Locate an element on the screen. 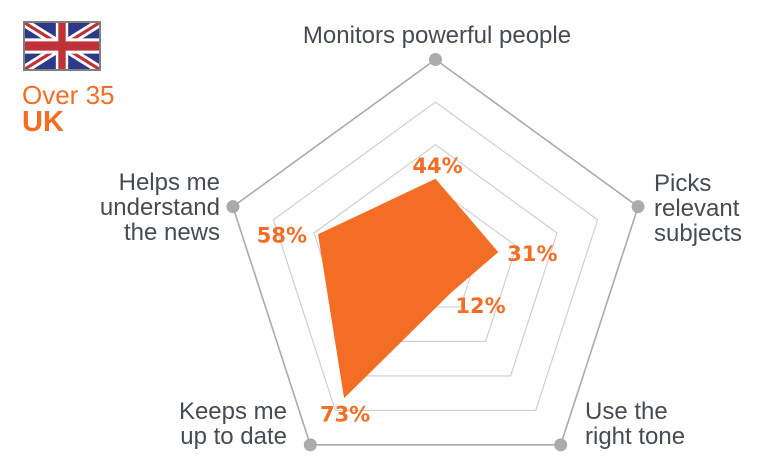 The image size is (768, 474). axis-label-picks-relevant-subjects: Picks relevant subjects is located at coordinates (698, 208).